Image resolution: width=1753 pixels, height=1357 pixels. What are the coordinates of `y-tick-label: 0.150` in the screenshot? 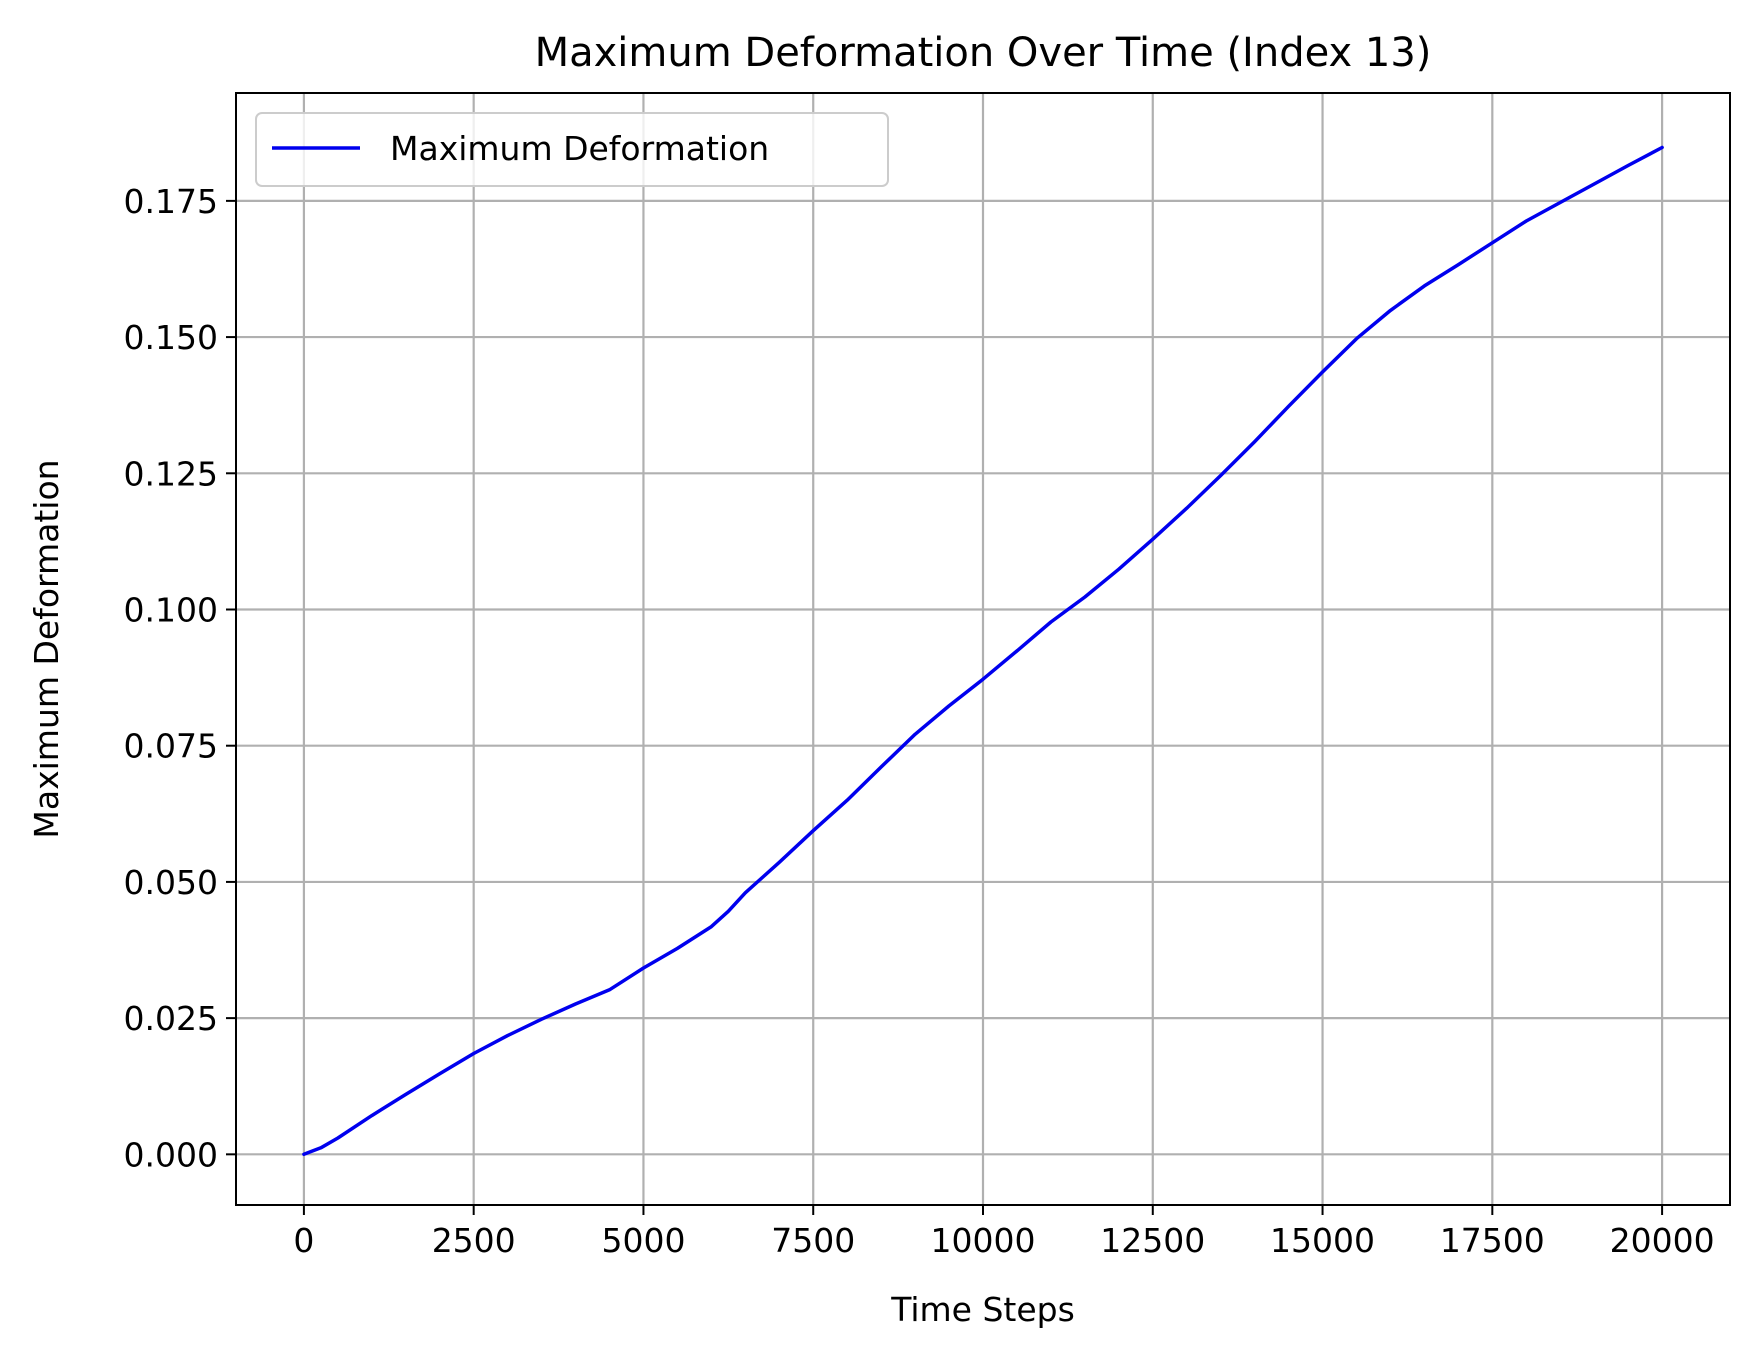 It's located at (171, 337).